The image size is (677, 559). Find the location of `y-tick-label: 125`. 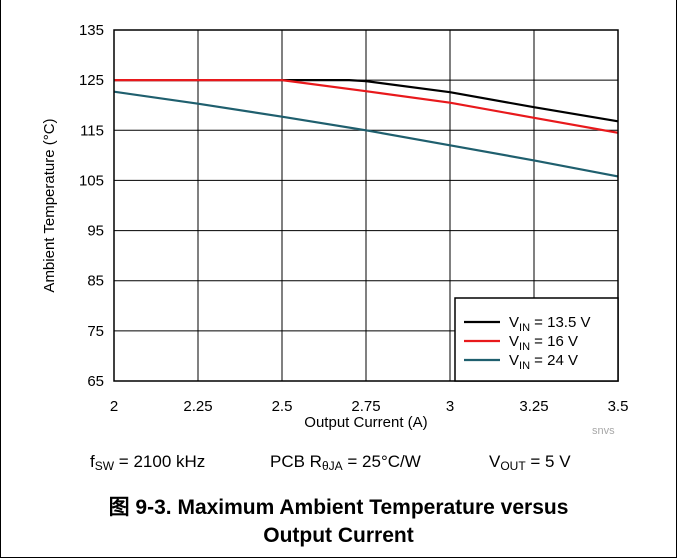

y-tick-label: 125 is located at coordinates (91, 80).